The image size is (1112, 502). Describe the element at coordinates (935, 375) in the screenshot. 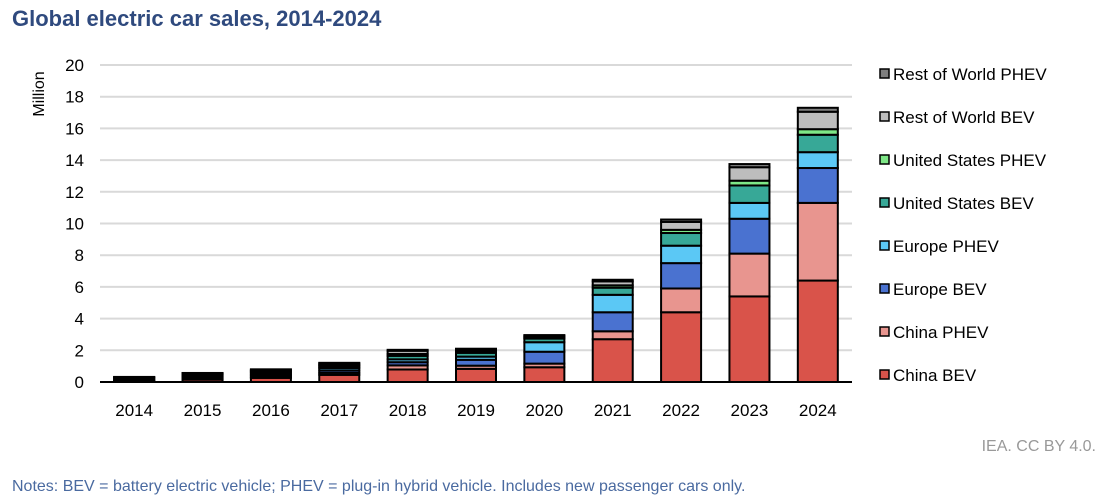

I see `legend-label: China BEV` at that location.